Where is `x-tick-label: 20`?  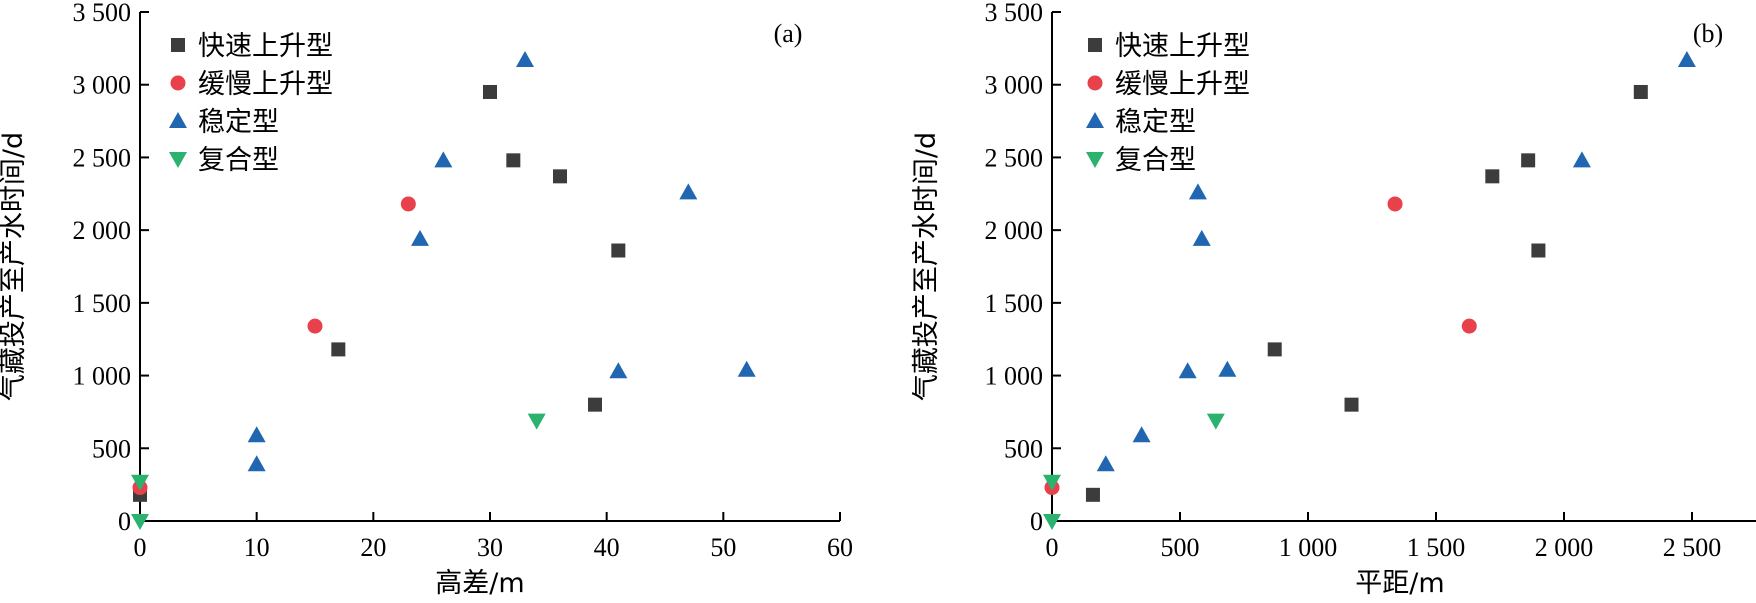
x-tick-label: 20 is located at coordinates (373, 547).